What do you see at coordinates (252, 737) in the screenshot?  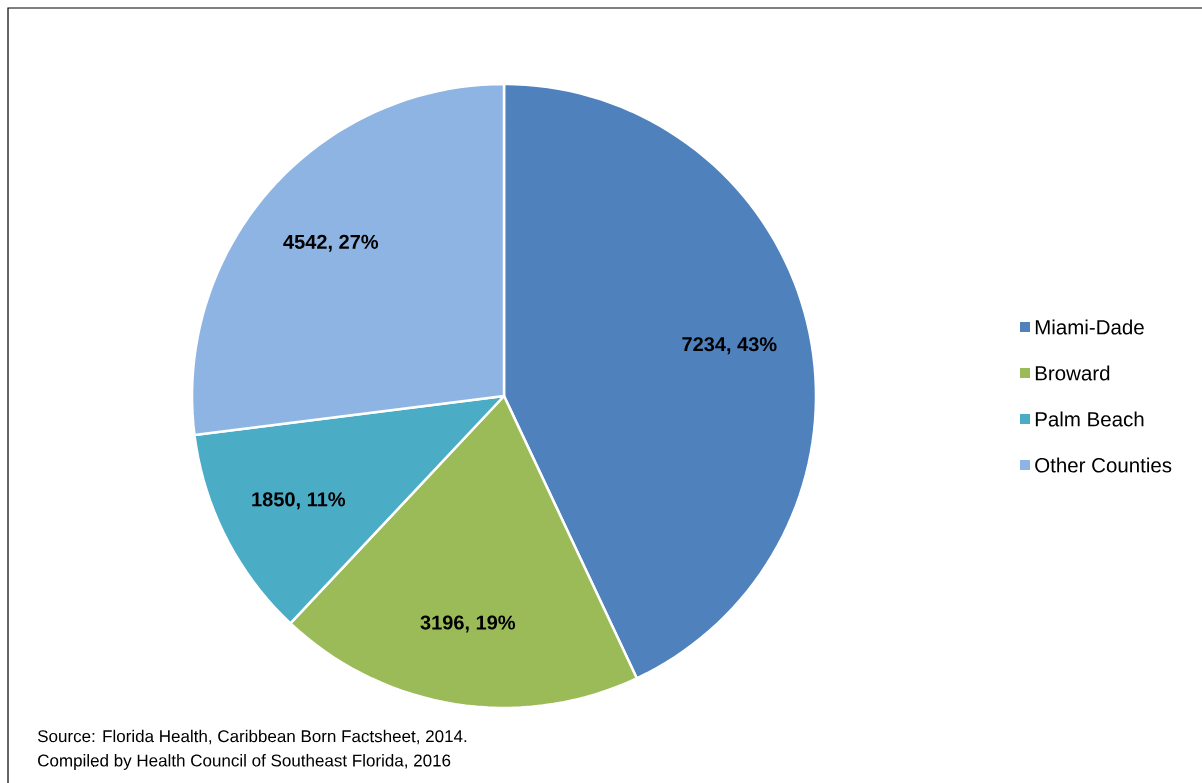 I see `source-note: Source: Florida Health, Caribbean Born Factsheet, 2014.` at bounding box center [252, 737].